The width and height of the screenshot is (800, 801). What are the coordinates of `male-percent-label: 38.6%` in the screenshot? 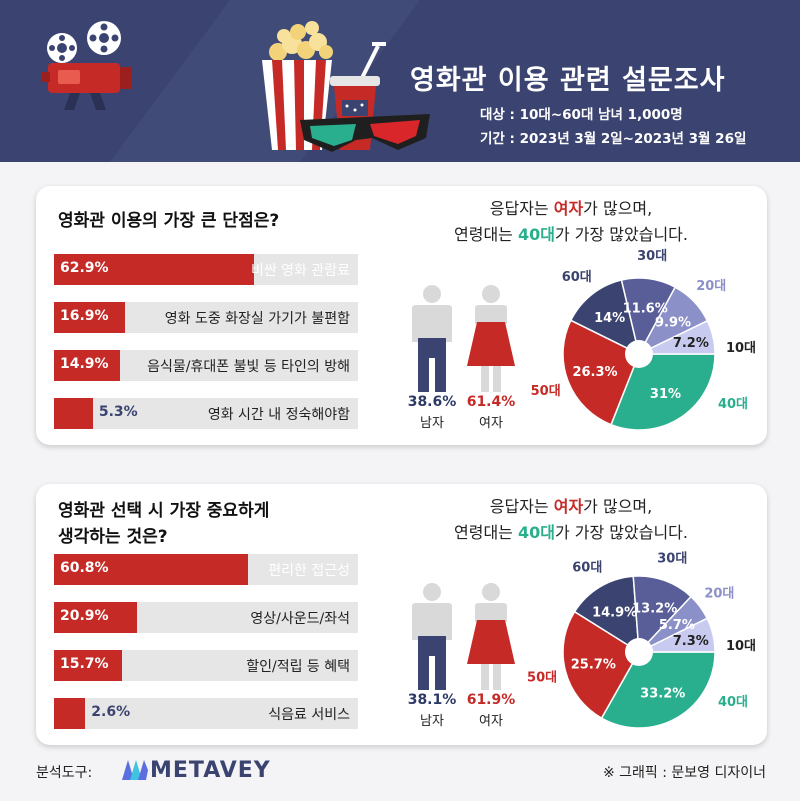 It's located at (432, 402).